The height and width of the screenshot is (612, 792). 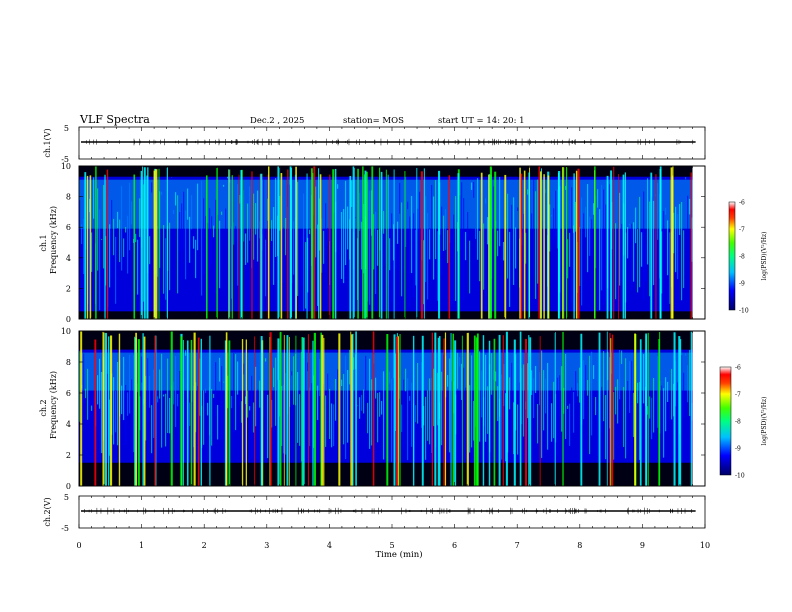 What do you see at coordinates (65, 159) in the screenshot?
I see `ch1-wave-ytick-bottom: -5` at bounding box center [65, 159].